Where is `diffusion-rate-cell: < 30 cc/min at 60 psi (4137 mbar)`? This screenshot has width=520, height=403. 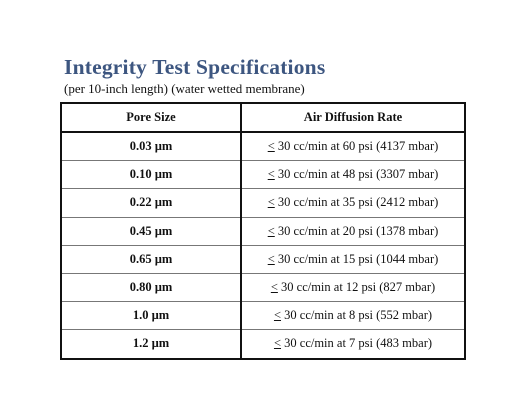
diffusion-rate-cell: < 30 cc/min at 60 psi (4137 mbar) is located at coordinates (353, 146).